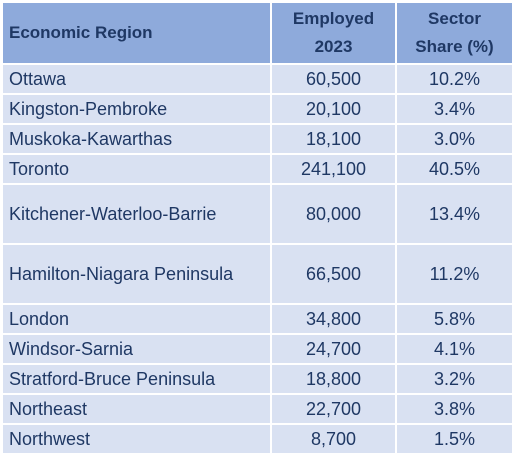 This screenshot has width=513, height=469. Describe the element at coordinates (454, 349) in the screenshot. I see `cell-share: 4.1%` at that location.